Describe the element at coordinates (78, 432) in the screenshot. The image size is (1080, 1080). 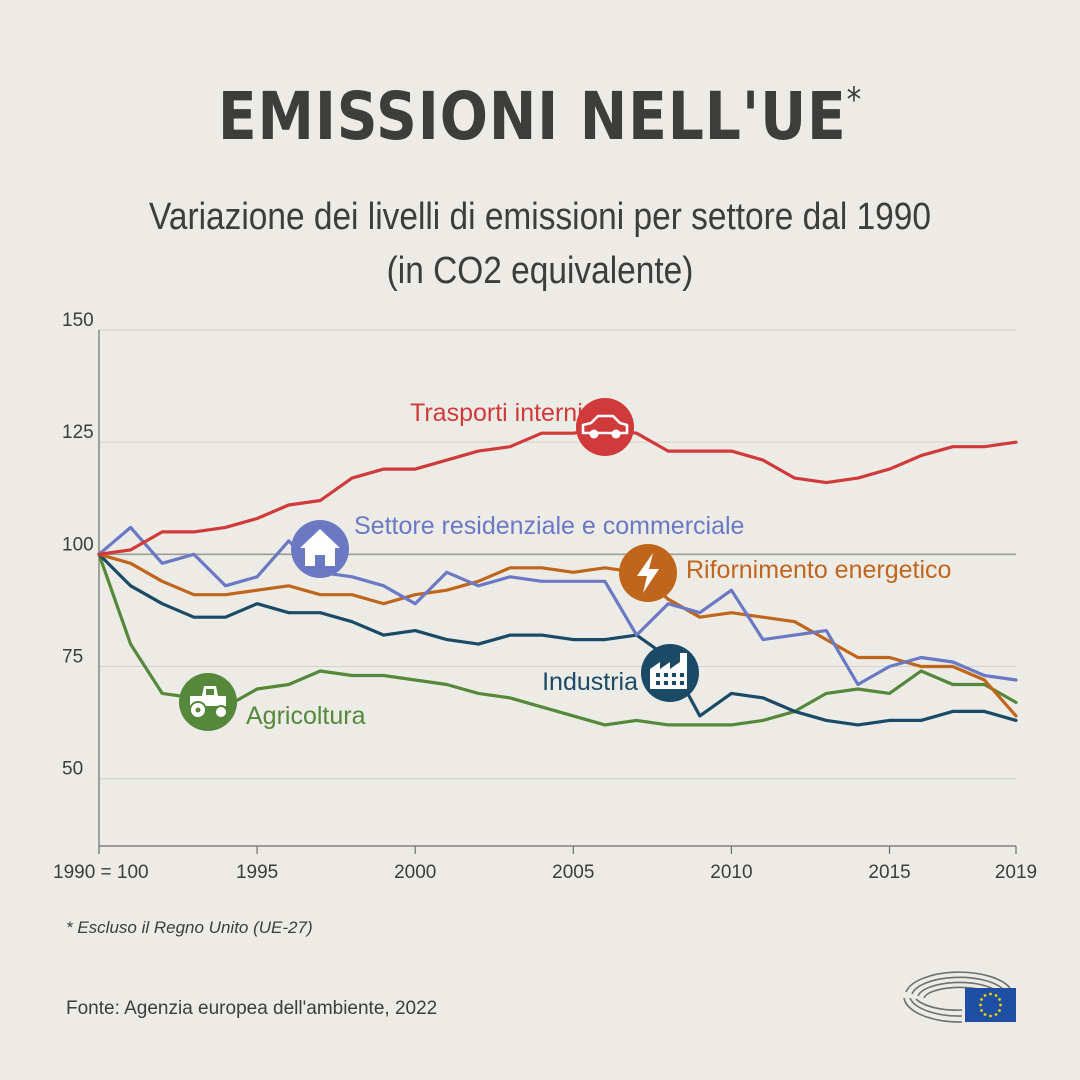
I see `y-tick-label: 125` at that location.